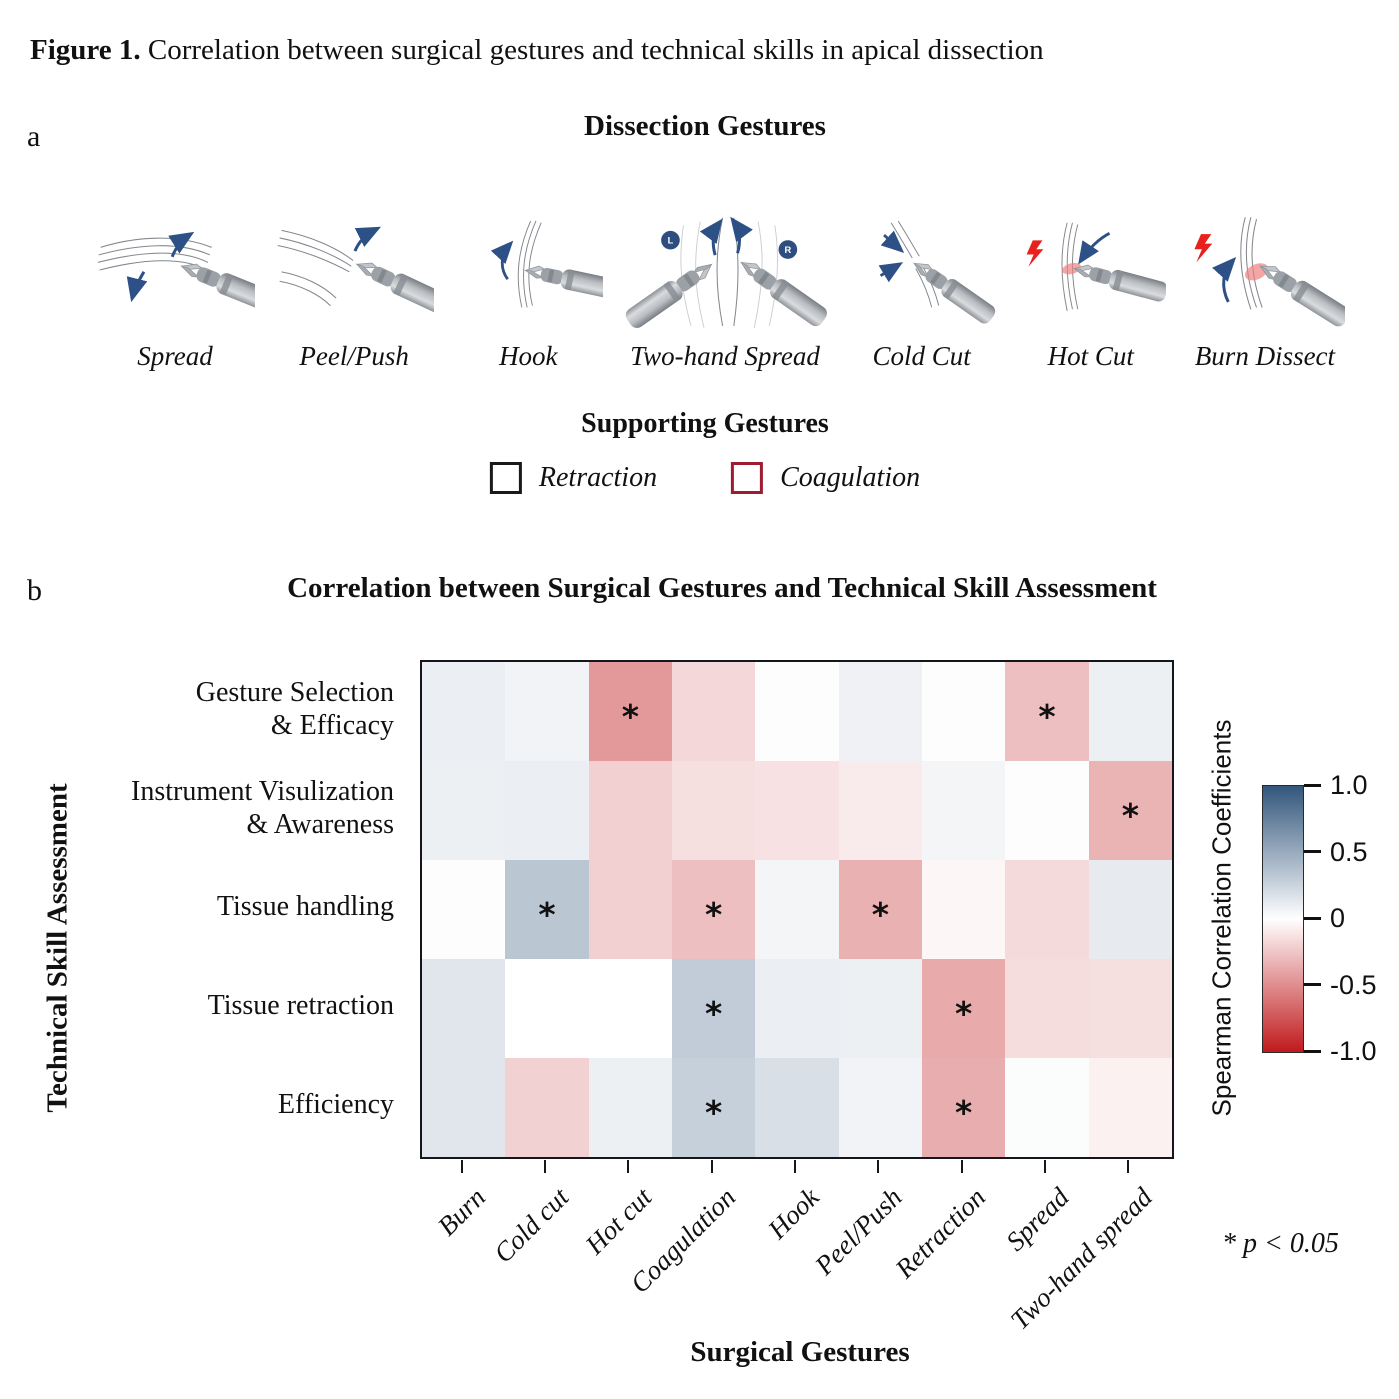 Image resolution: width=1399 pixels, height=1399 pixels. What do you see at coordinates (461, 1212) in the screenshot?
I see `x-axis-tick-label: Burn` at bounding box center [461, 1212].